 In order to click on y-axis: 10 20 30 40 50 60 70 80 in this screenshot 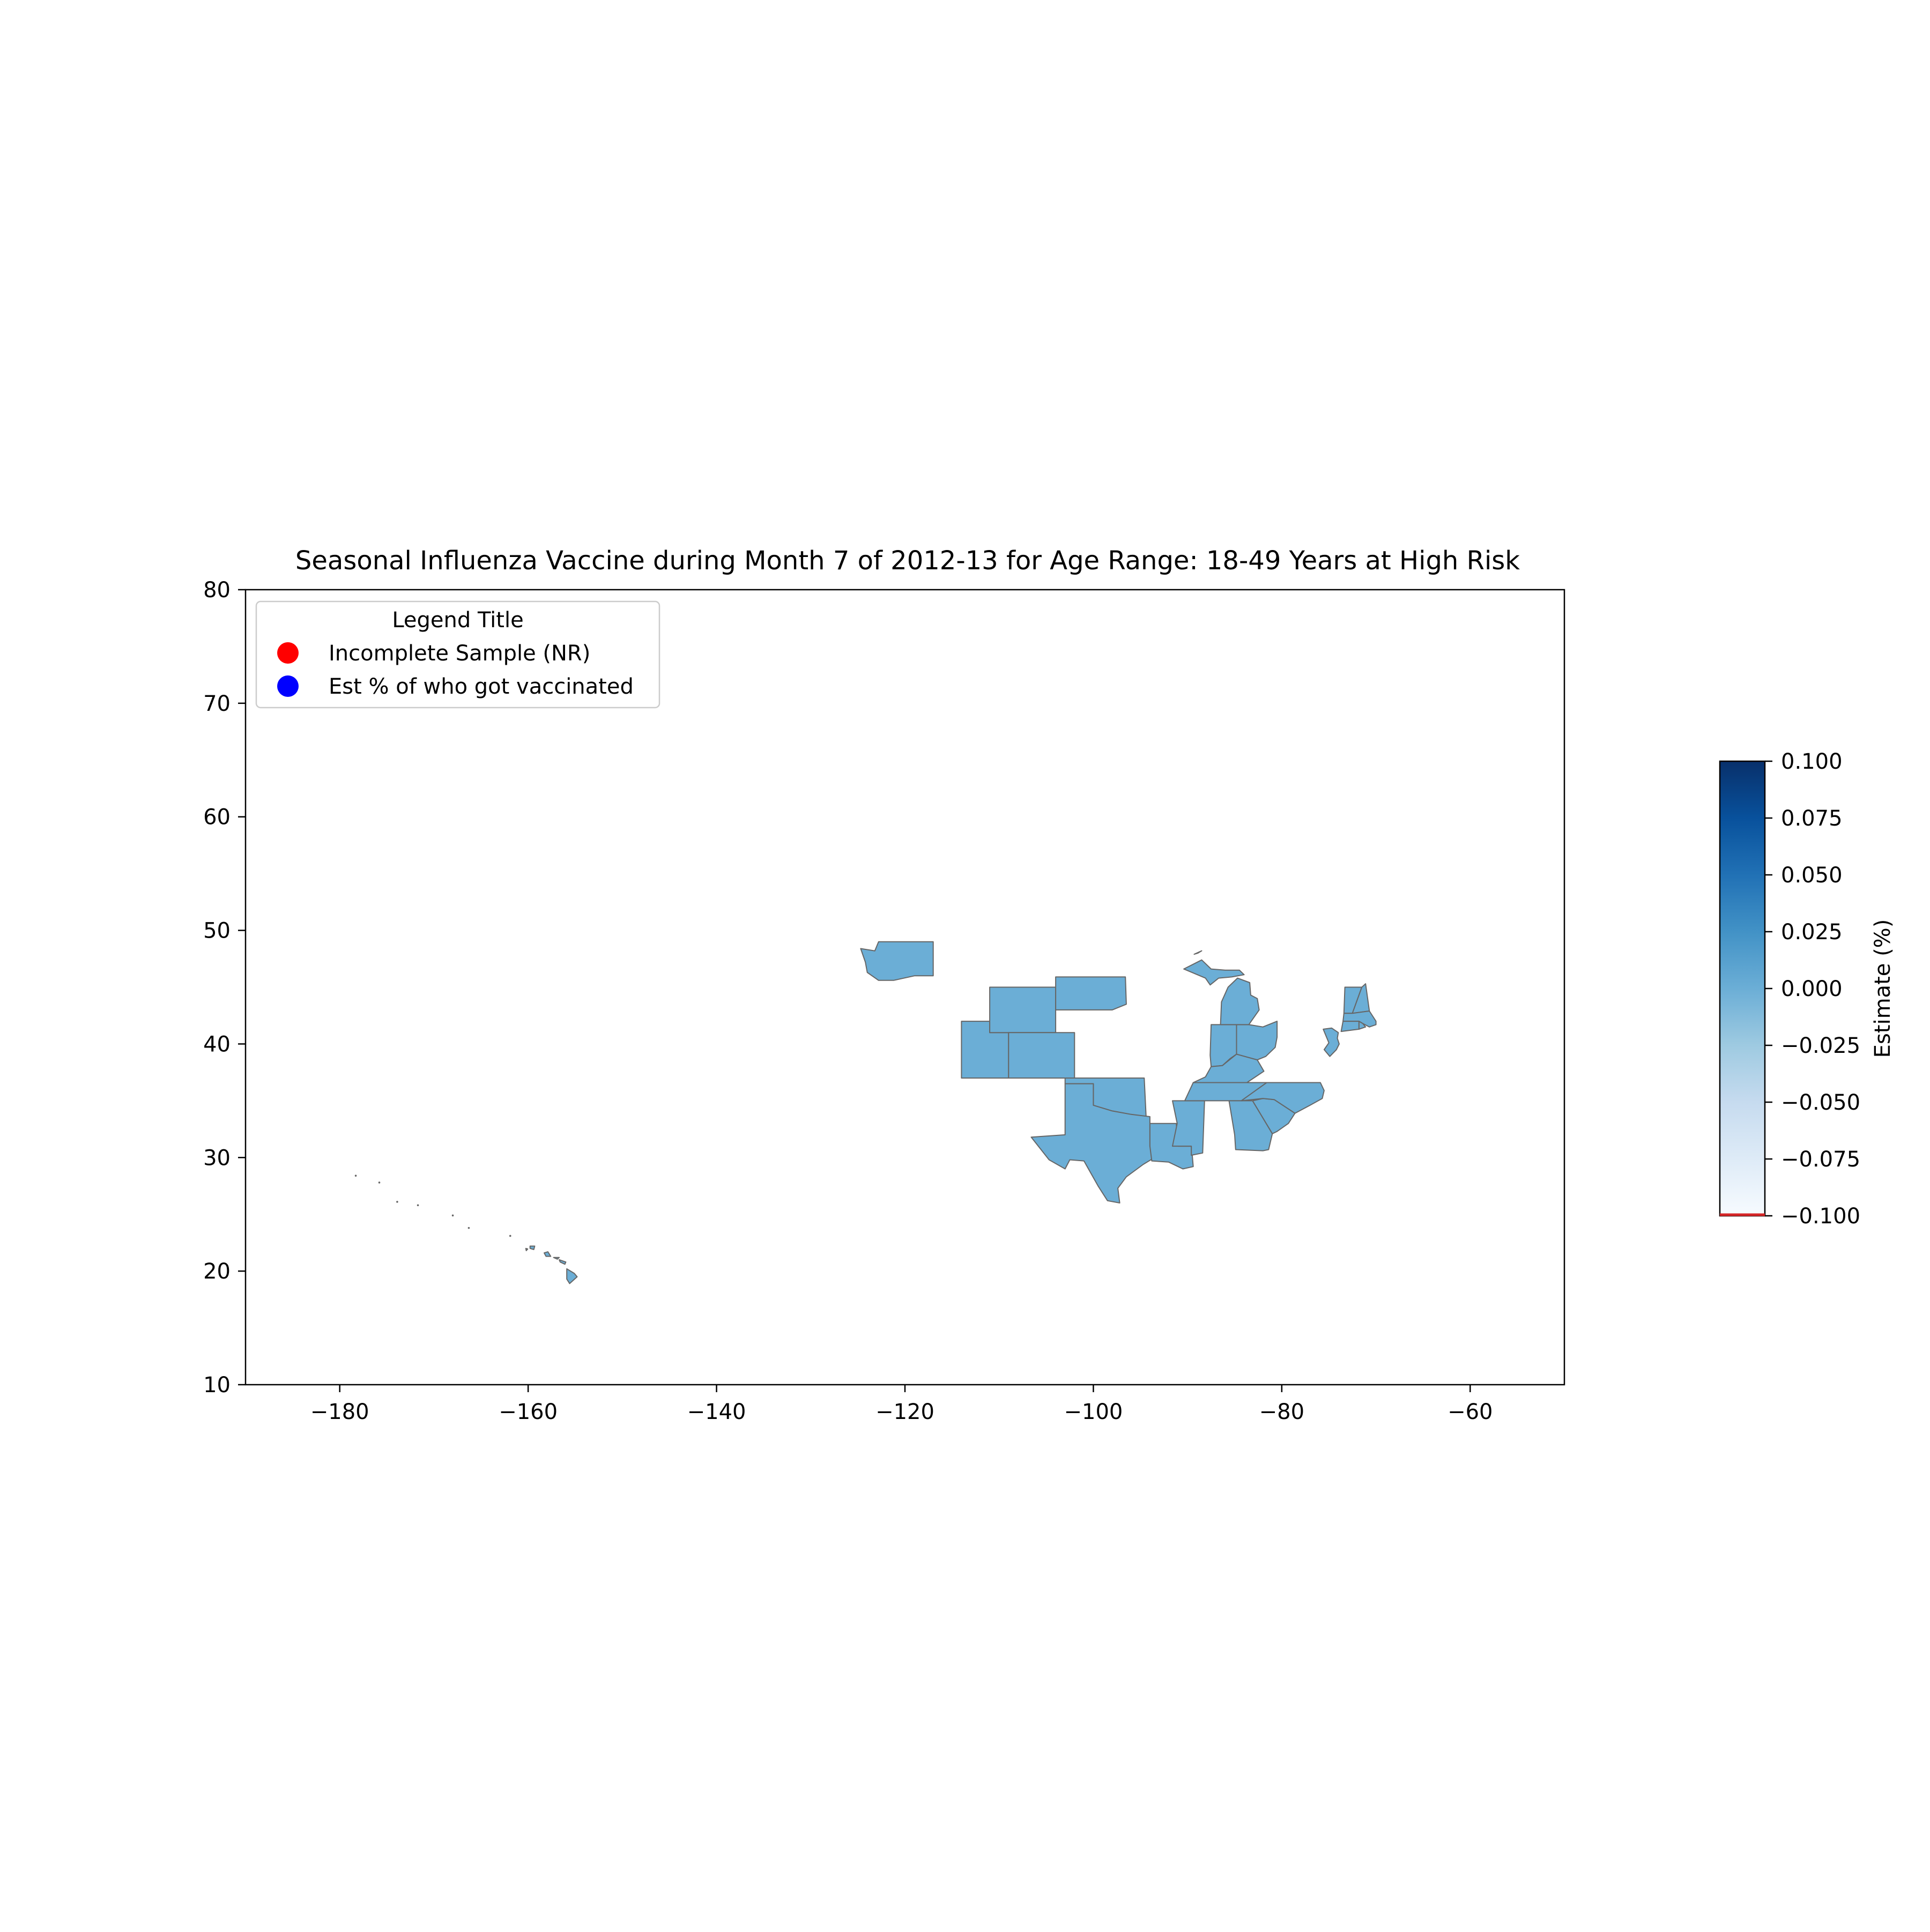, I will do `click(224, 988)`.